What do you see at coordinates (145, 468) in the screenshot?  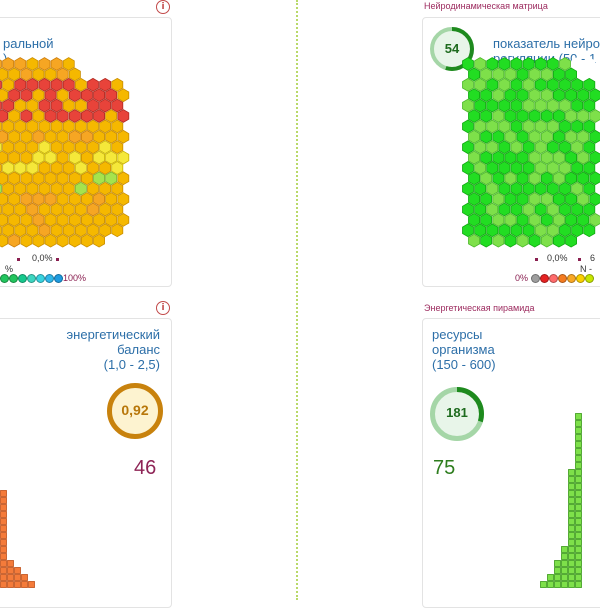 I see `energy-balance-big-number: 46` at bounding box center [145, 468].